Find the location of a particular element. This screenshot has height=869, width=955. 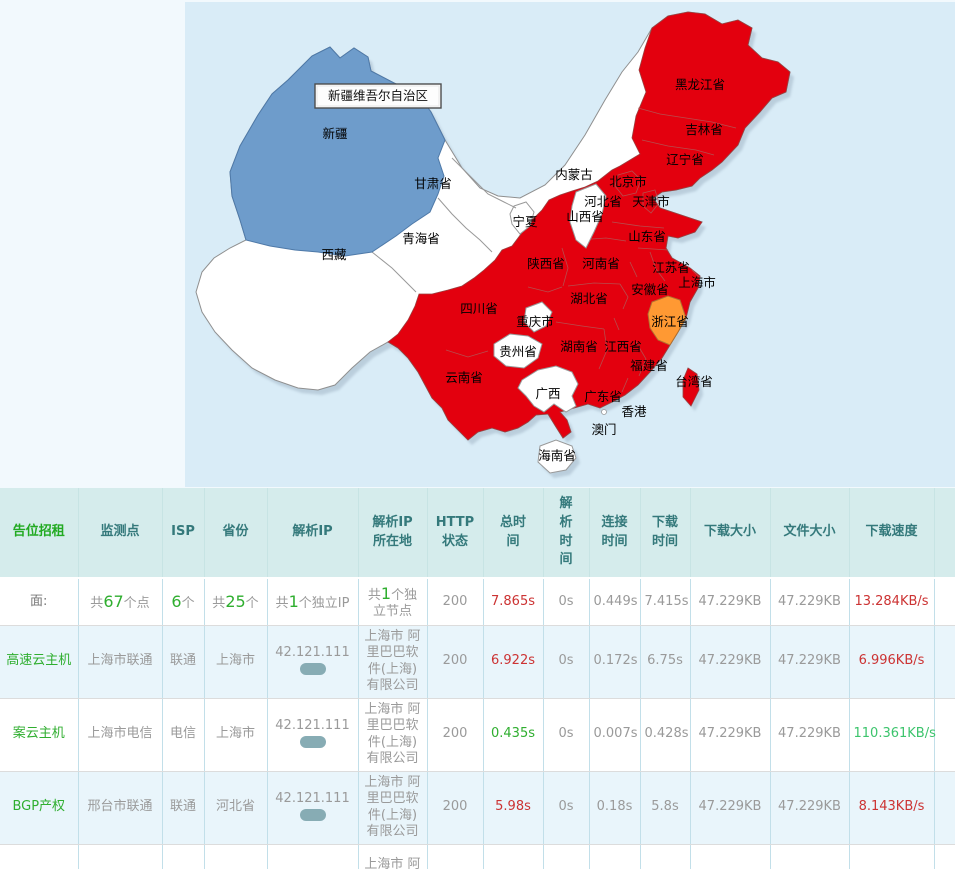

column-header: 告位招租 is located at coordinates (39, 533).